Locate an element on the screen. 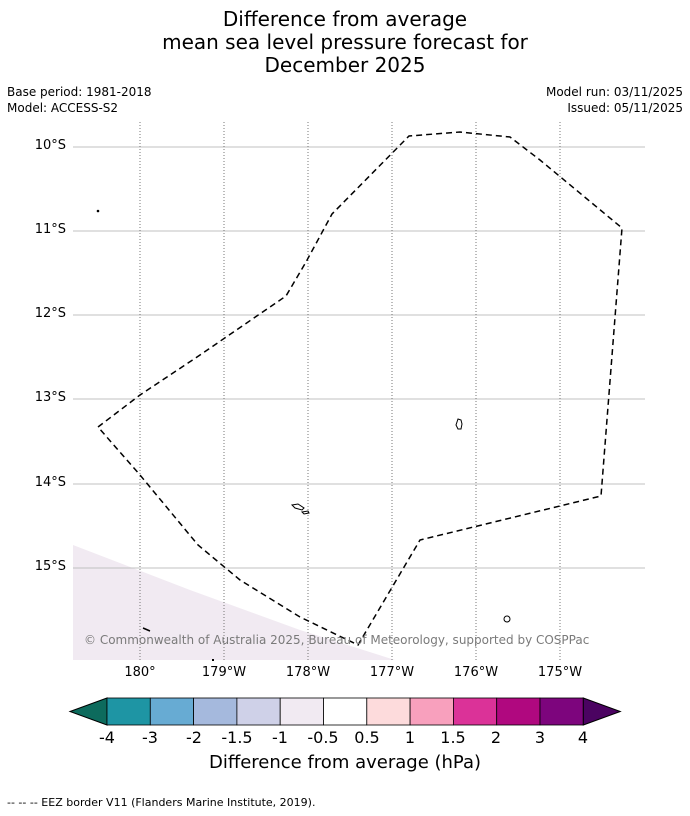 This screenshot has height=816, width=690. cb-tick-label: 1.5 is located at coordinates (453, 737).